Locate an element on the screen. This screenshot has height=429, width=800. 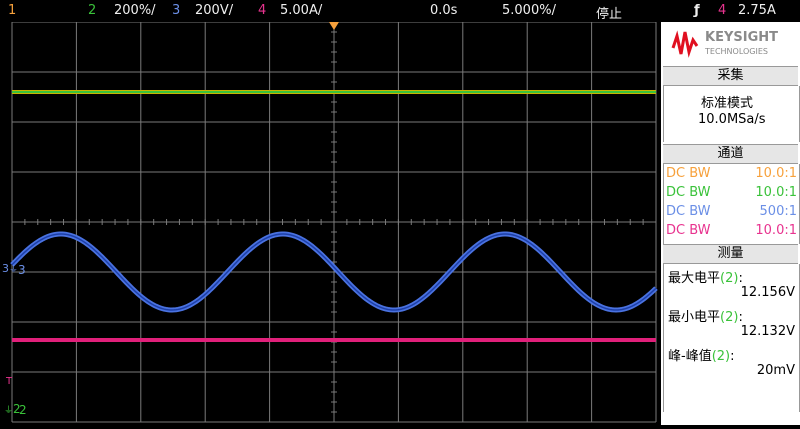
measure-label: 峰-峰值(2): is located at coordinates (701, 356).